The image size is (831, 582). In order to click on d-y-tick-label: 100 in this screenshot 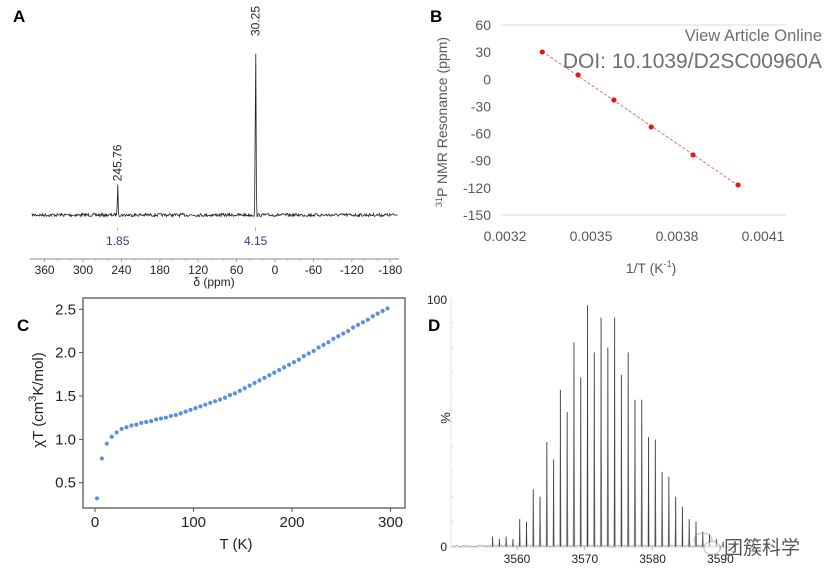, I will do `click(437, 300)`.